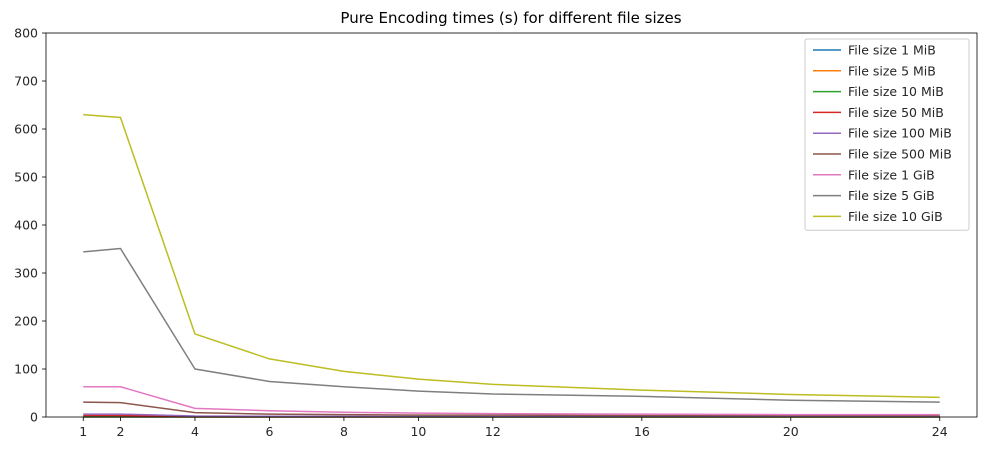 The width and height of the screenshot is (986, 451). I want to click on x-tick-label: 6, so click(269, 431).